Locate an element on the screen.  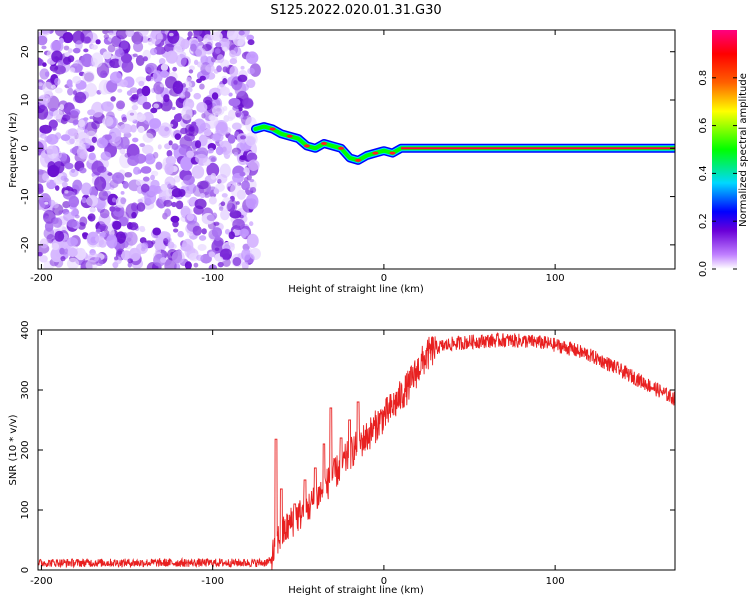
snr-x-tick-label: 0 is located at coordinates (384, 581).